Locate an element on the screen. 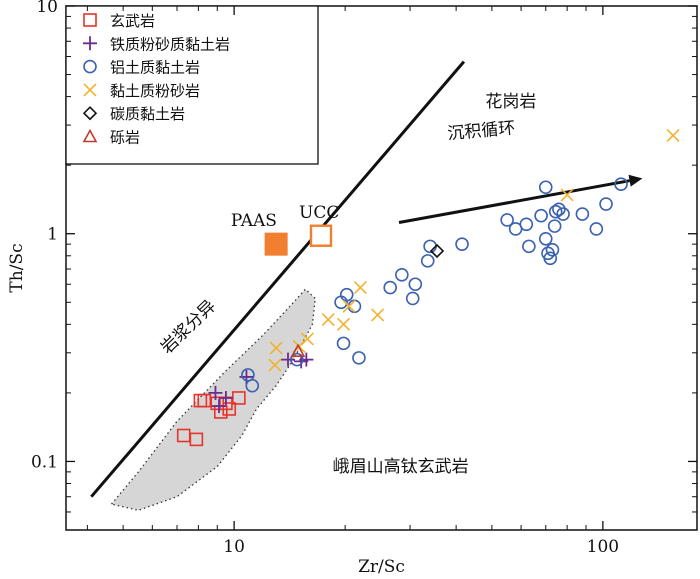  legend-box is located at coordinates (192, 85).